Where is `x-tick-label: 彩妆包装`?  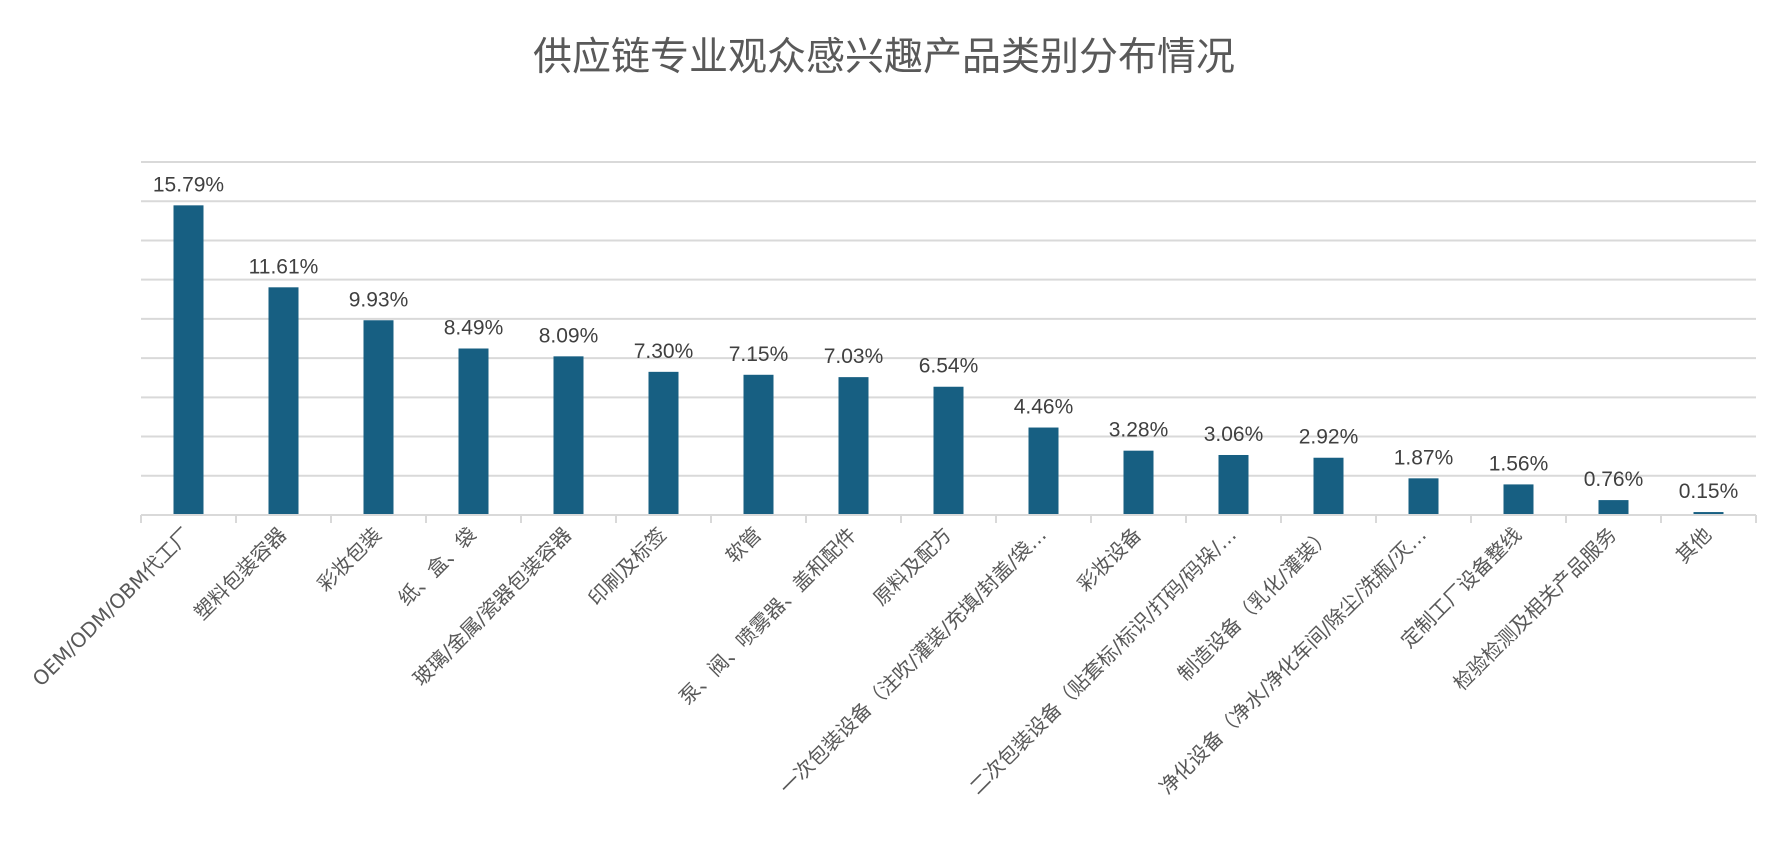
x-tick-label: 彩妆包装 is located at coordinates (349, 560).